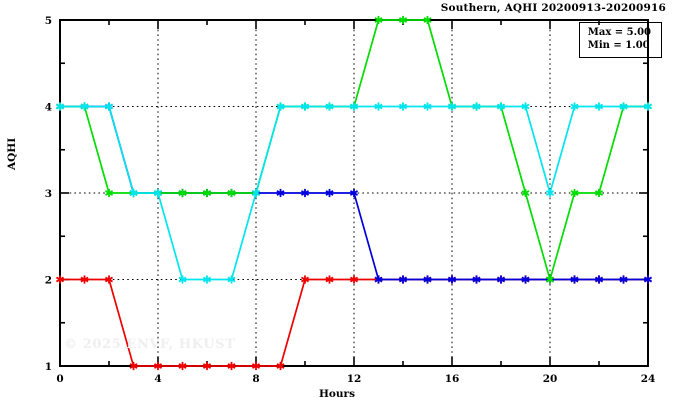  Describe the element at coordinates (550, 379) in the screenshot. I see `x-tick-label: 20` at that location.